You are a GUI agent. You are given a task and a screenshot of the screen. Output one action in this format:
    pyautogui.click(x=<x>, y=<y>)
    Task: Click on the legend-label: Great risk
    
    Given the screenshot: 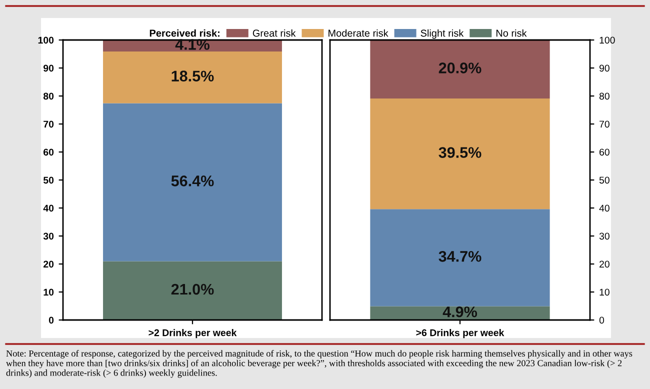 What is the action you would take?
    pyautogui.click(x=274, y=33)
    